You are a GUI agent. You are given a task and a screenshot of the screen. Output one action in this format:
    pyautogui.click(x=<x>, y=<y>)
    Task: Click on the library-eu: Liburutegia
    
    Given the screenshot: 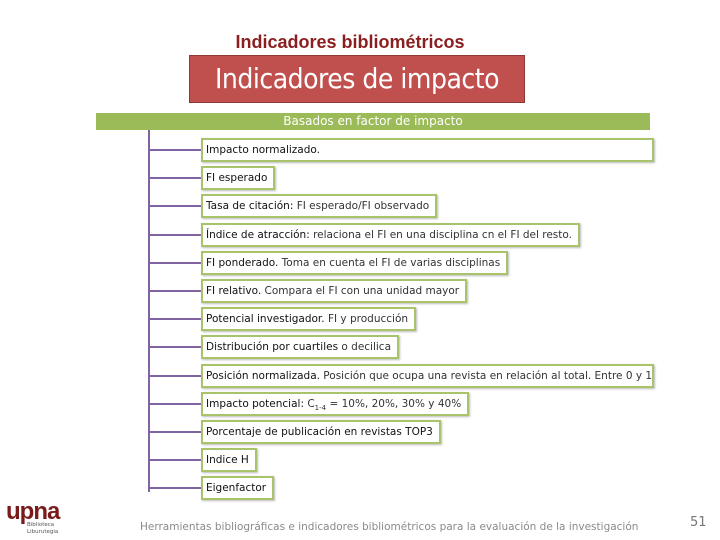 What is the action you would take?
    pyautogui.click(x=43, y=532)
    